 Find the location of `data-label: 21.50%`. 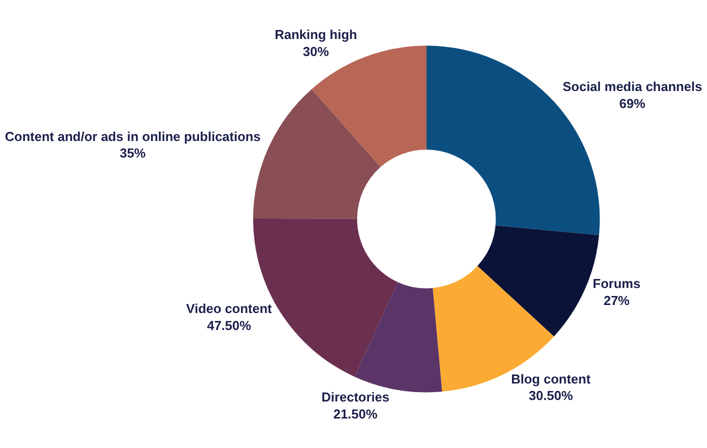

data-label: 21.50% is located at coordinates (355, 414).